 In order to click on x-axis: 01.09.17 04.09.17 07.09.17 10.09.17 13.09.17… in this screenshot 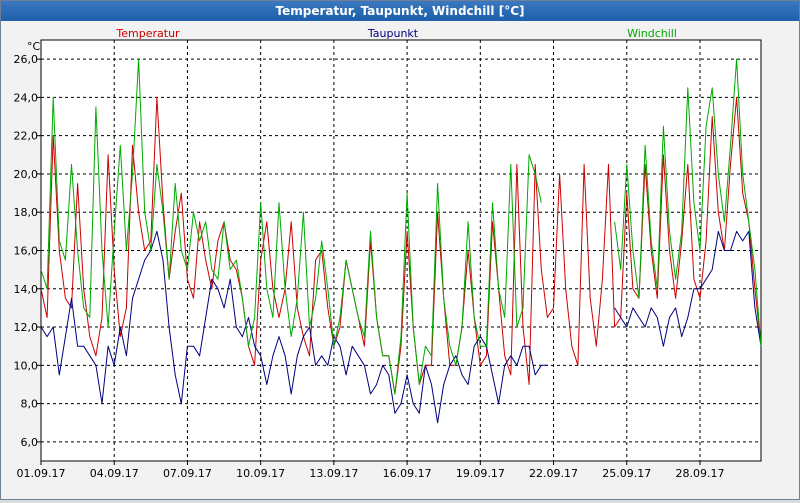, I will do `click(370, 470)`.